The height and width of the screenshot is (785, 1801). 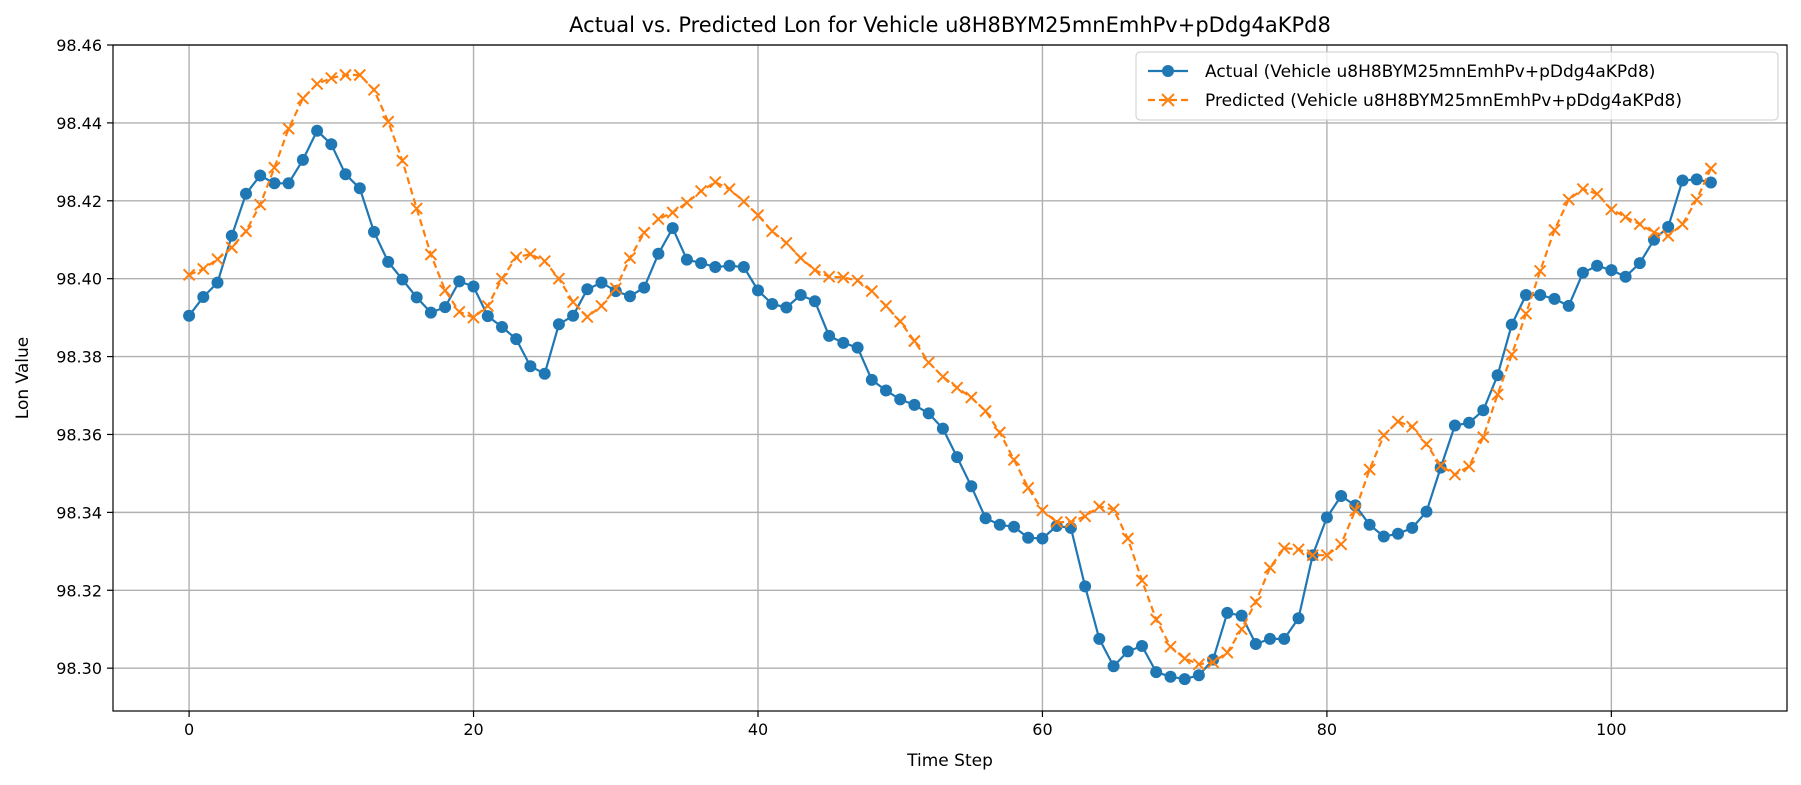 What do you see at coordinates (79, 45) in the screenshot?
I see `y-tick-label: 98.46` at bounding box center [79, 45].